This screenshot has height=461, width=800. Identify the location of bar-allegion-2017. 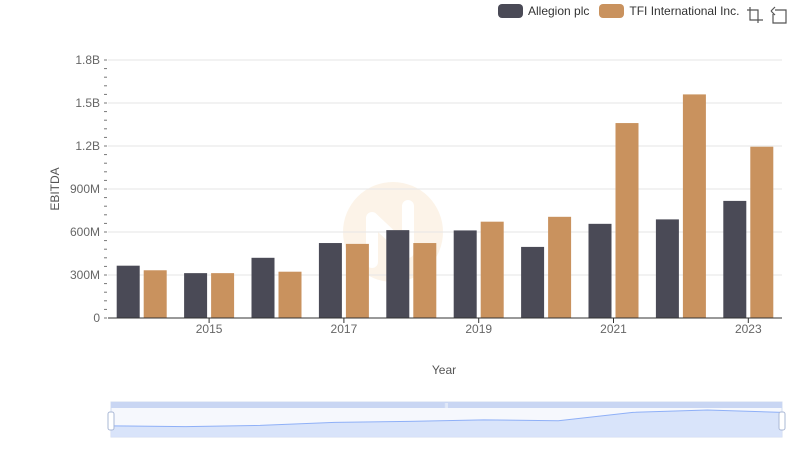
(330, 280).